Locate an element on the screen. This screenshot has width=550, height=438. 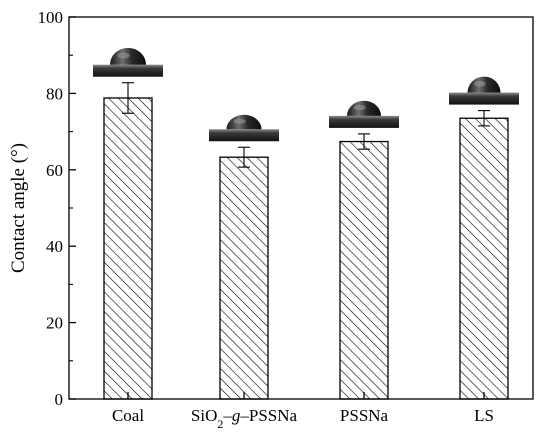
bar-coal is located at coordinates (128, 248).